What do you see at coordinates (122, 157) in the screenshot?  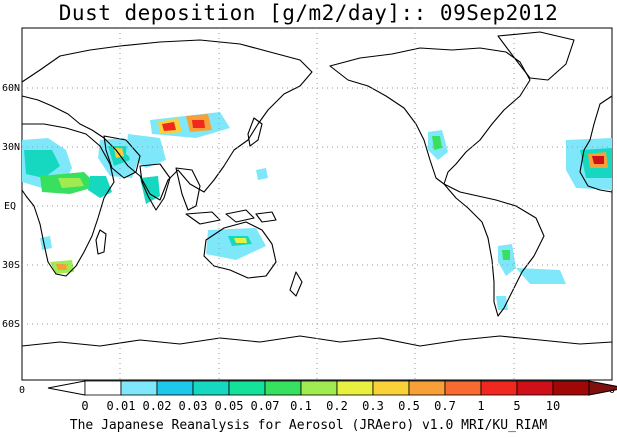 I see `coastline-arabia` at bounding box center [122, 157].